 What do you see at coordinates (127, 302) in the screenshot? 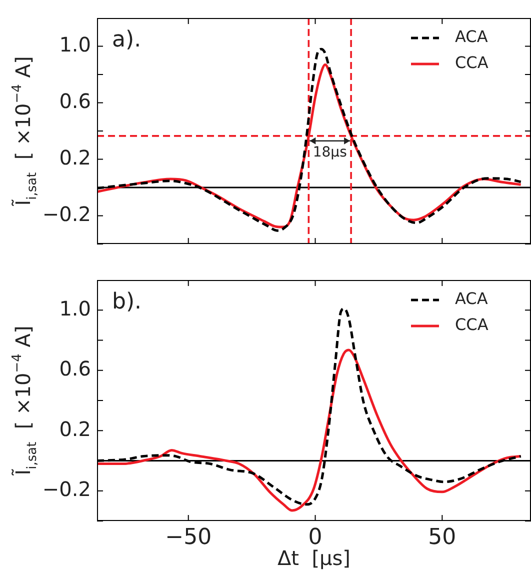
I see `annotation: b).` at bounding box center [127, 302].